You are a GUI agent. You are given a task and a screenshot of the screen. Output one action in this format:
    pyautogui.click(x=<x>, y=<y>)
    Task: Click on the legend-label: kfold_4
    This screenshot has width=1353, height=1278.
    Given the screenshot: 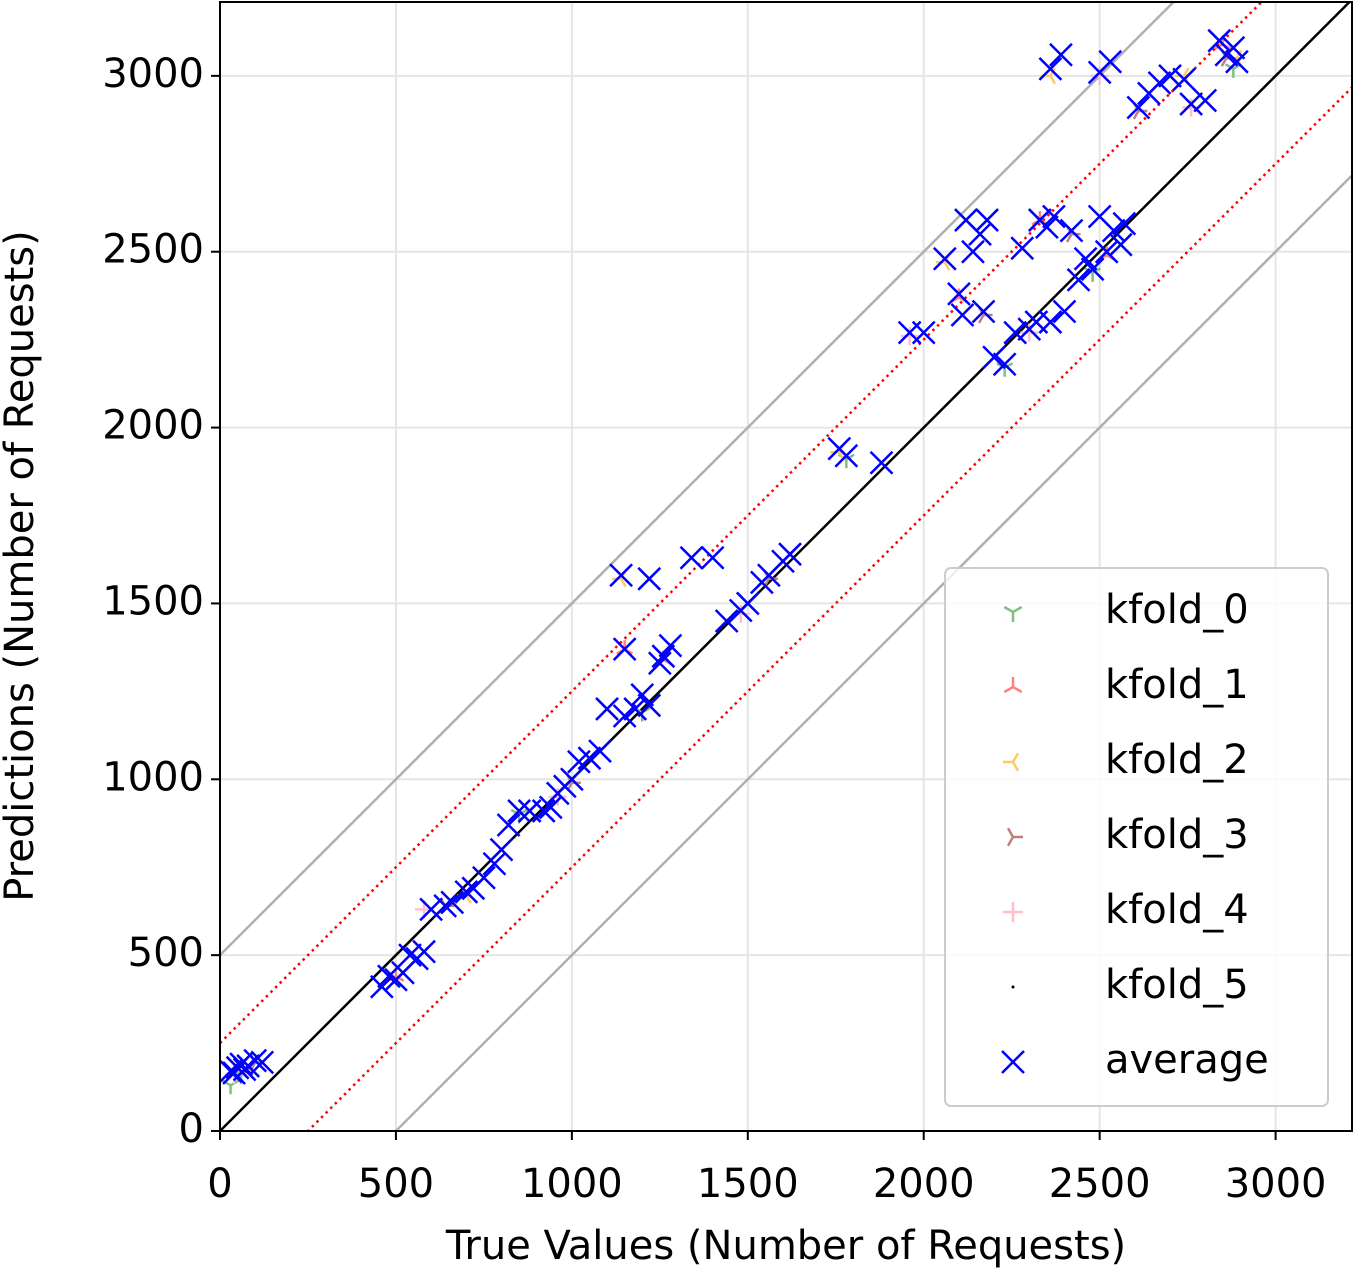 What is the action you would take?
    pyautogui.click(x=1177, y=910)
    